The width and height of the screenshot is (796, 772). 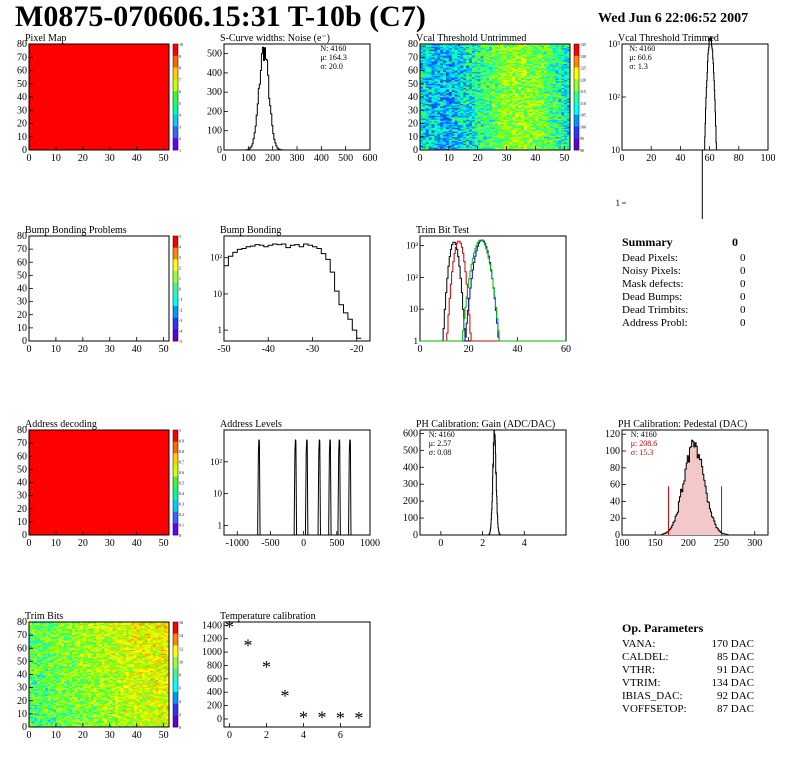 I want to click on colorbar-segment, so click(x=175, y=312).